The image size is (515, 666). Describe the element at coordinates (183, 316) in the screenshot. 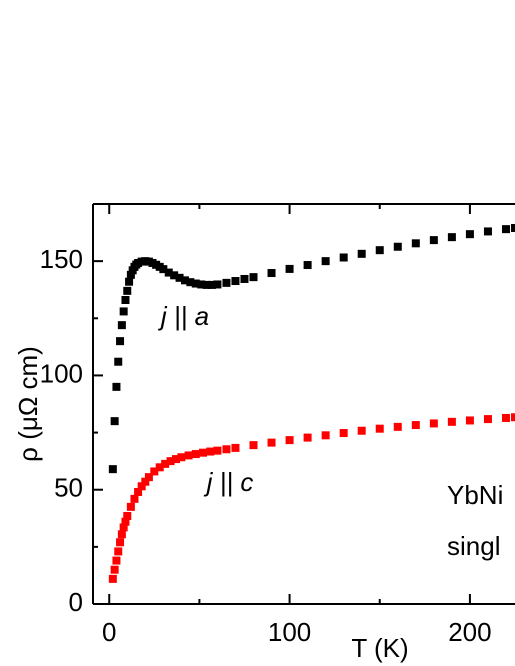

I see `series-label: j || a` at that location.